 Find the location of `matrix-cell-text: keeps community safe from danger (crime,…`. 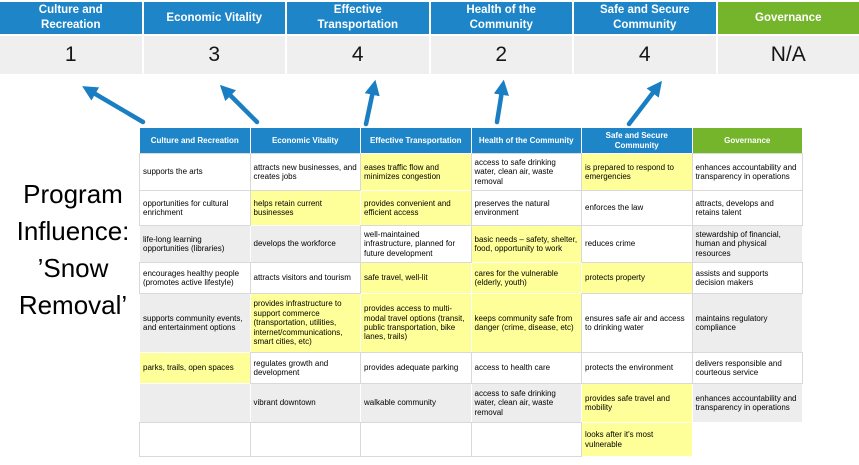

matrix-cell-text: keeps community safe from danger (crime,… is located at coordinates (524, 322).